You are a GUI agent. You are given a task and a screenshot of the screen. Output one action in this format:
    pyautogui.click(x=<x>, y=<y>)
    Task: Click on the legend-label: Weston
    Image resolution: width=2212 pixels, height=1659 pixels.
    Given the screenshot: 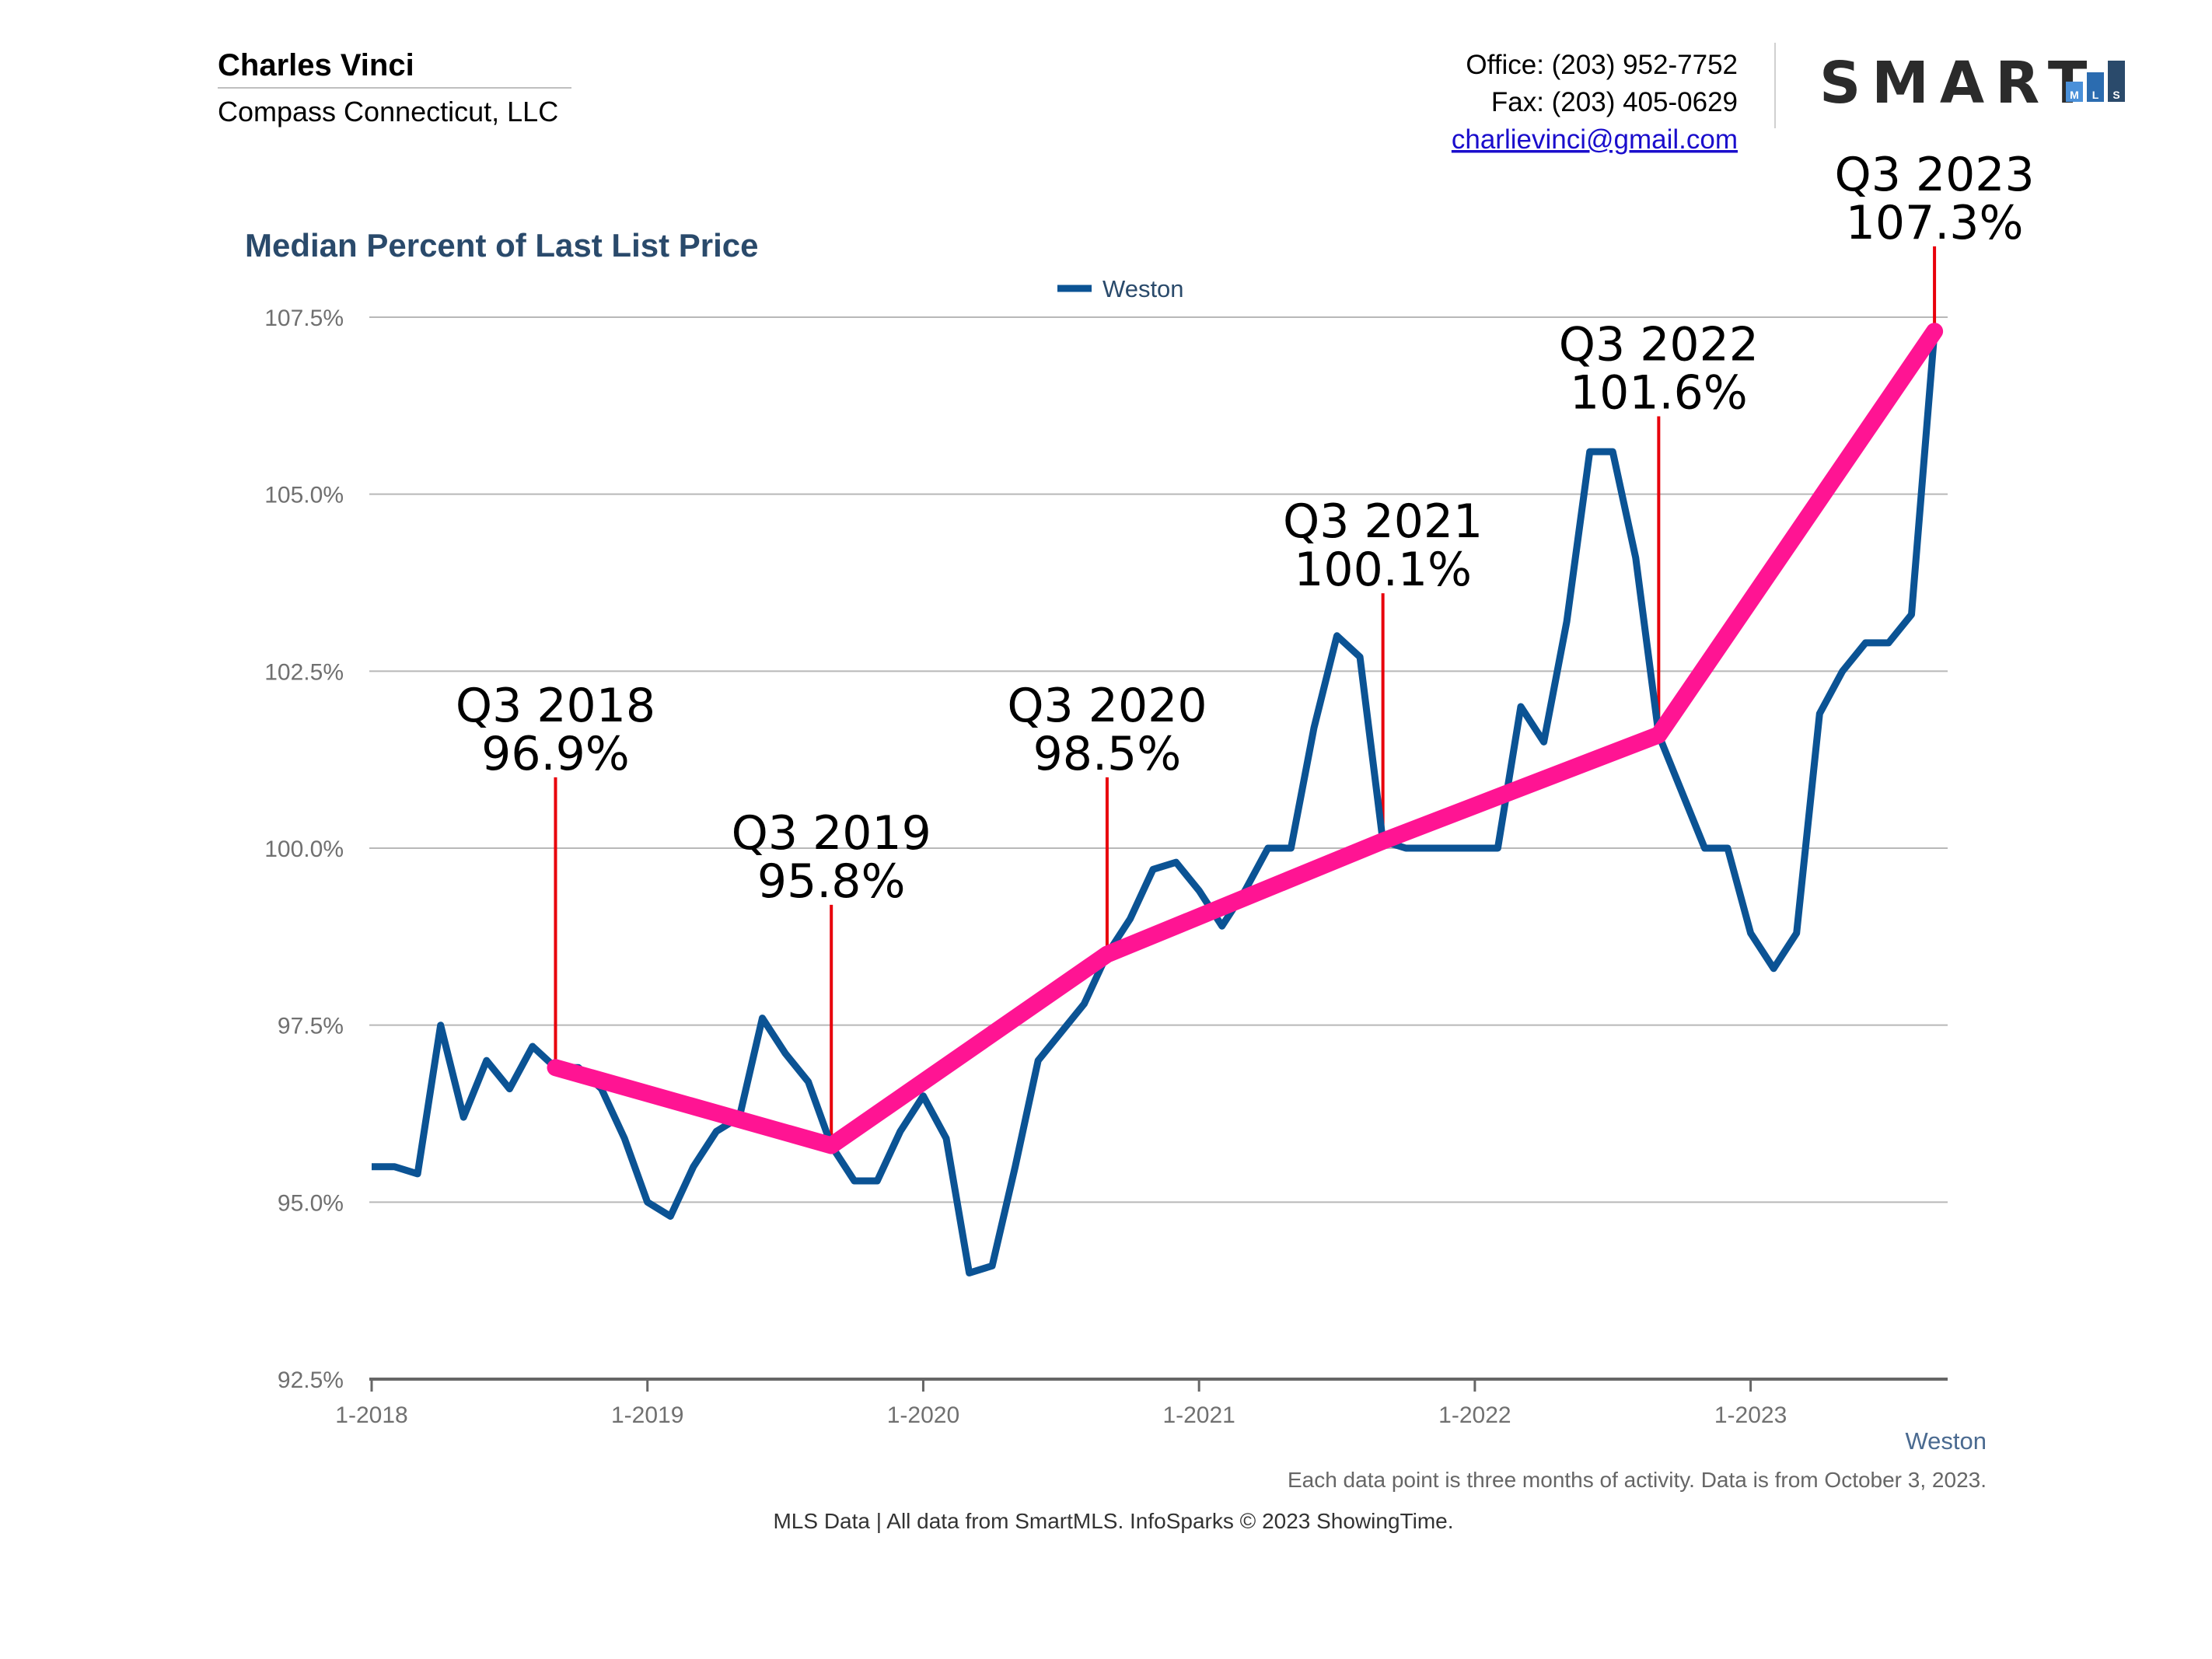 What is the action you would take?
    pyautogui.click(x=1143, y=288)
    